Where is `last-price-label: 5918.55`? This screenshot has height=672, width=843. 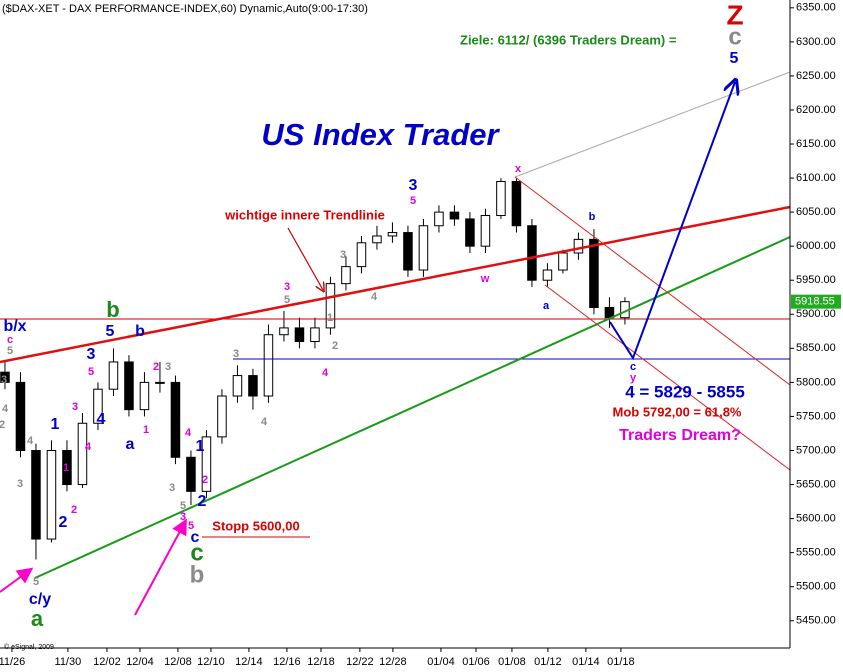 last-price-label: 5918.55 is located at coordinates (815, 302).